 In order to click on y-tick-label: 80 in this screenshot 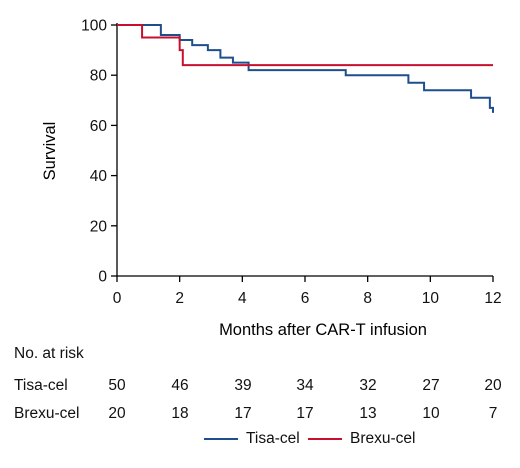, I will do `click(99, 76)`.